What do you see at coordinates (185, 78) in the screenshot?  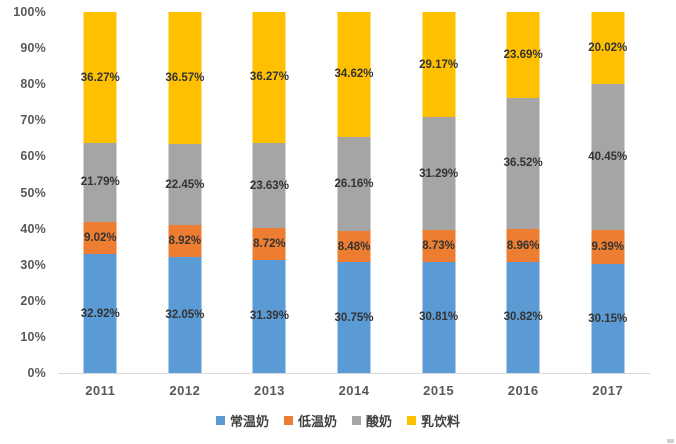 I see `data-label: 36.57%` at bounding box center [185, 78].